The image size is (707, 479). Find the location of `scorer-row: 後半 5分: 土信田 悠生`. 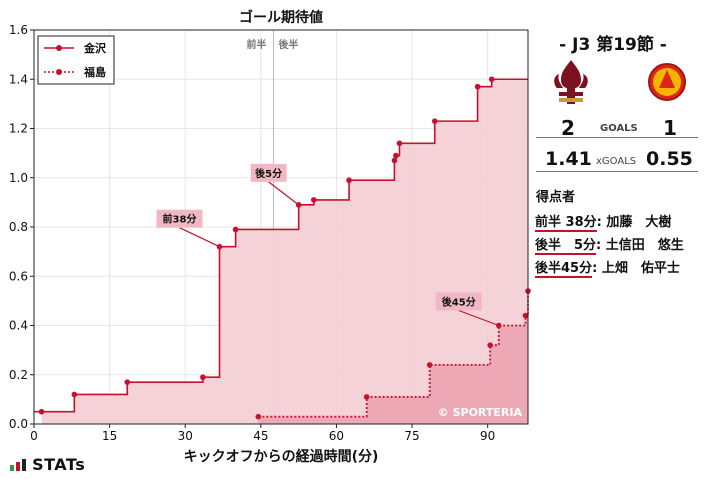

scorer-row: 後半 5分: 土信田 悠生 is located at coordinates (609, 244).